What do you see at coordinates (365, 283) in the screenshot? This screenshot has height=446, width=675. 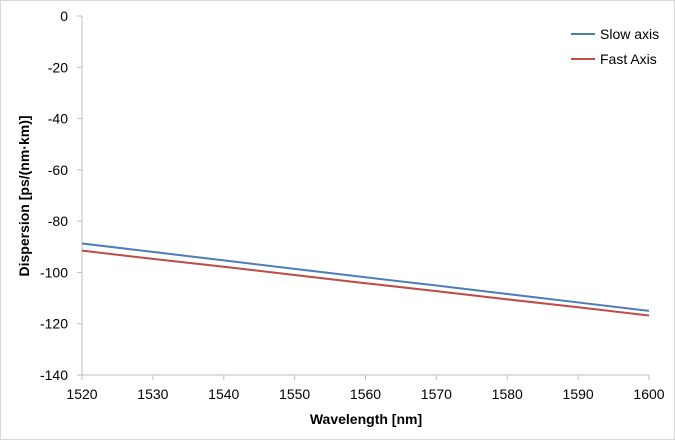 I see `series-line-fast-axis` at bounding box center [365, 283].